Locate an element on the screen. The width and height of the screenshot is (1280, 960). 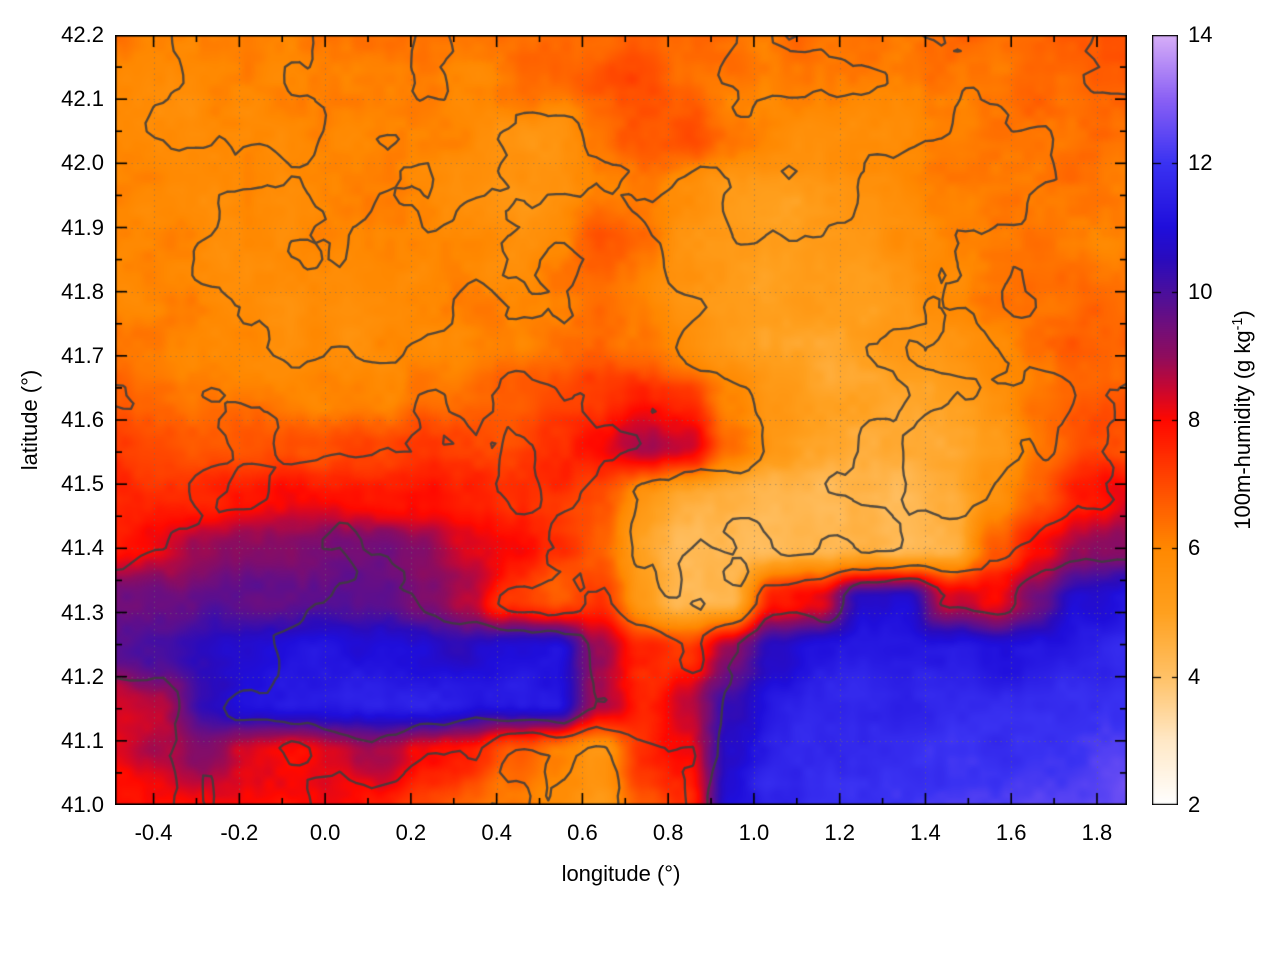
colorbar-tick-label: 8 is located at coordinates (1194, 419).